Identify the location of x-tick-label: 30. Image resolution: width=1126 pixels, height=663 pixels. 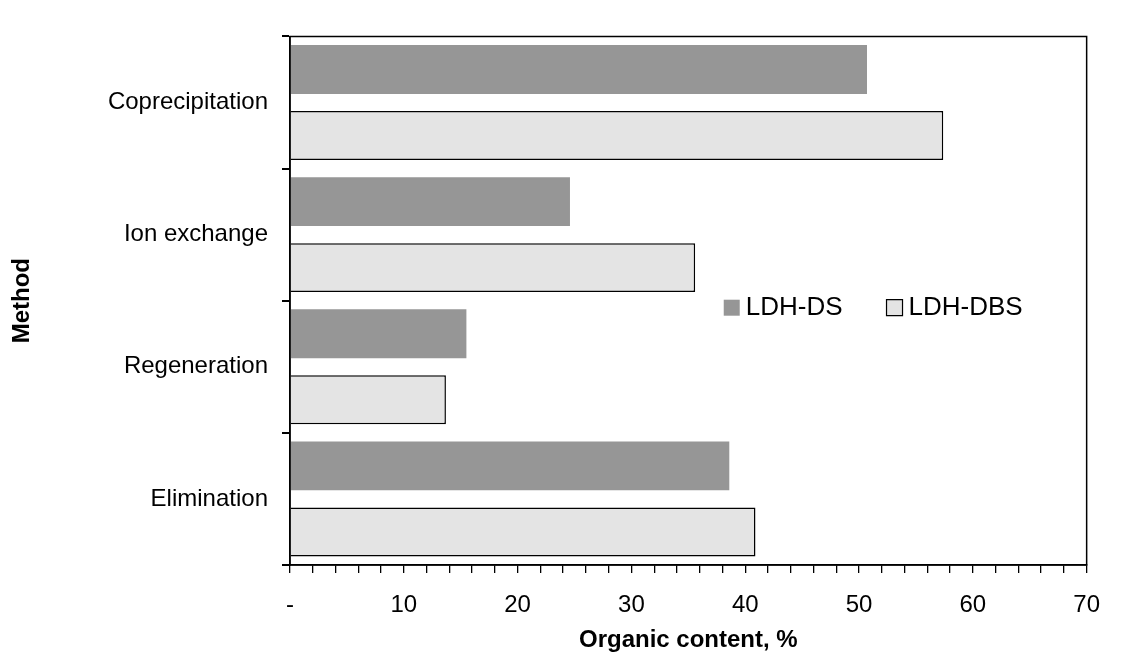
(631, 604).